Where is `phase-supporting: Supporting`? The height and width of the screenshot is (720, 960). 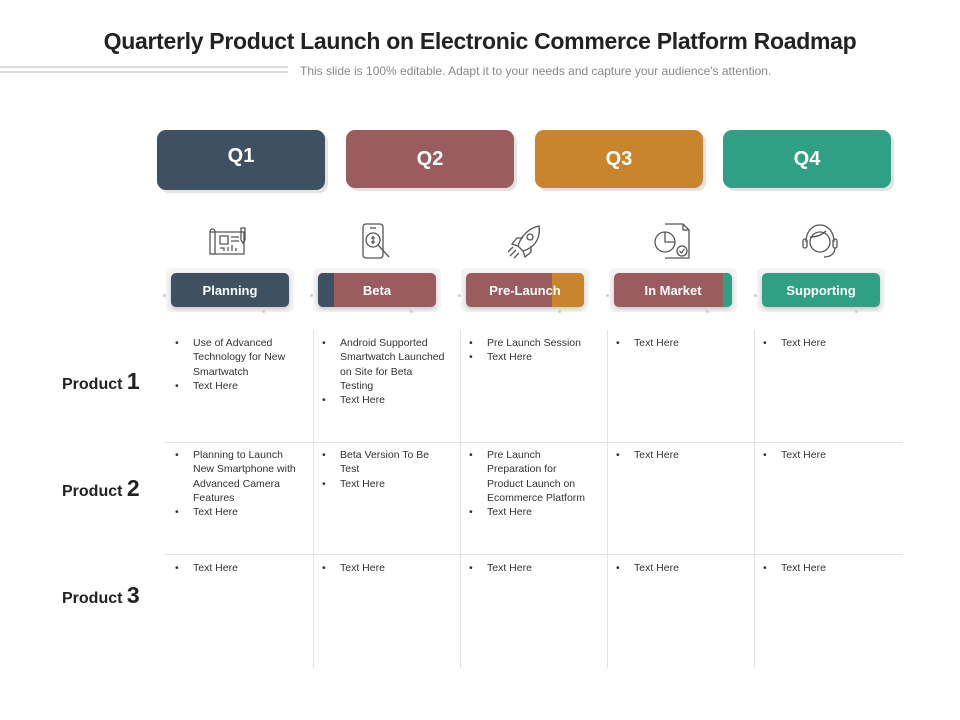 phase-supporting: Supporting is located at coordinates (821, 290).